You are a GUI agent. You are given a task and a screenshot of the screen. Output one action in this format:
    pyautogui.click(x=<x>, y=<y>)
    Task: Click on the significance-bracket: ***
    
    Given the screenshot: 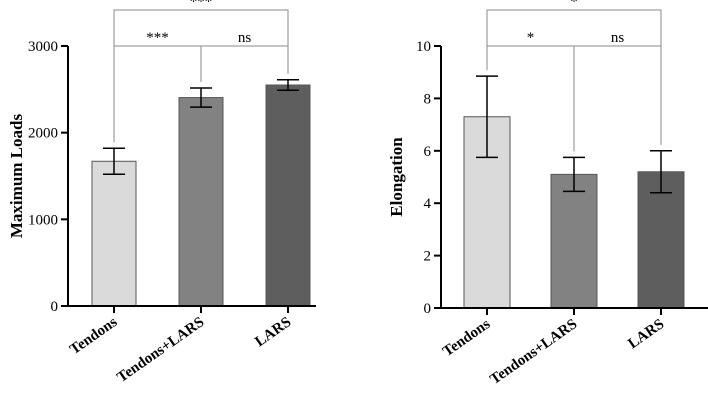 What is the action you would take?
    pyautogui.click(x=201, y=71)
    